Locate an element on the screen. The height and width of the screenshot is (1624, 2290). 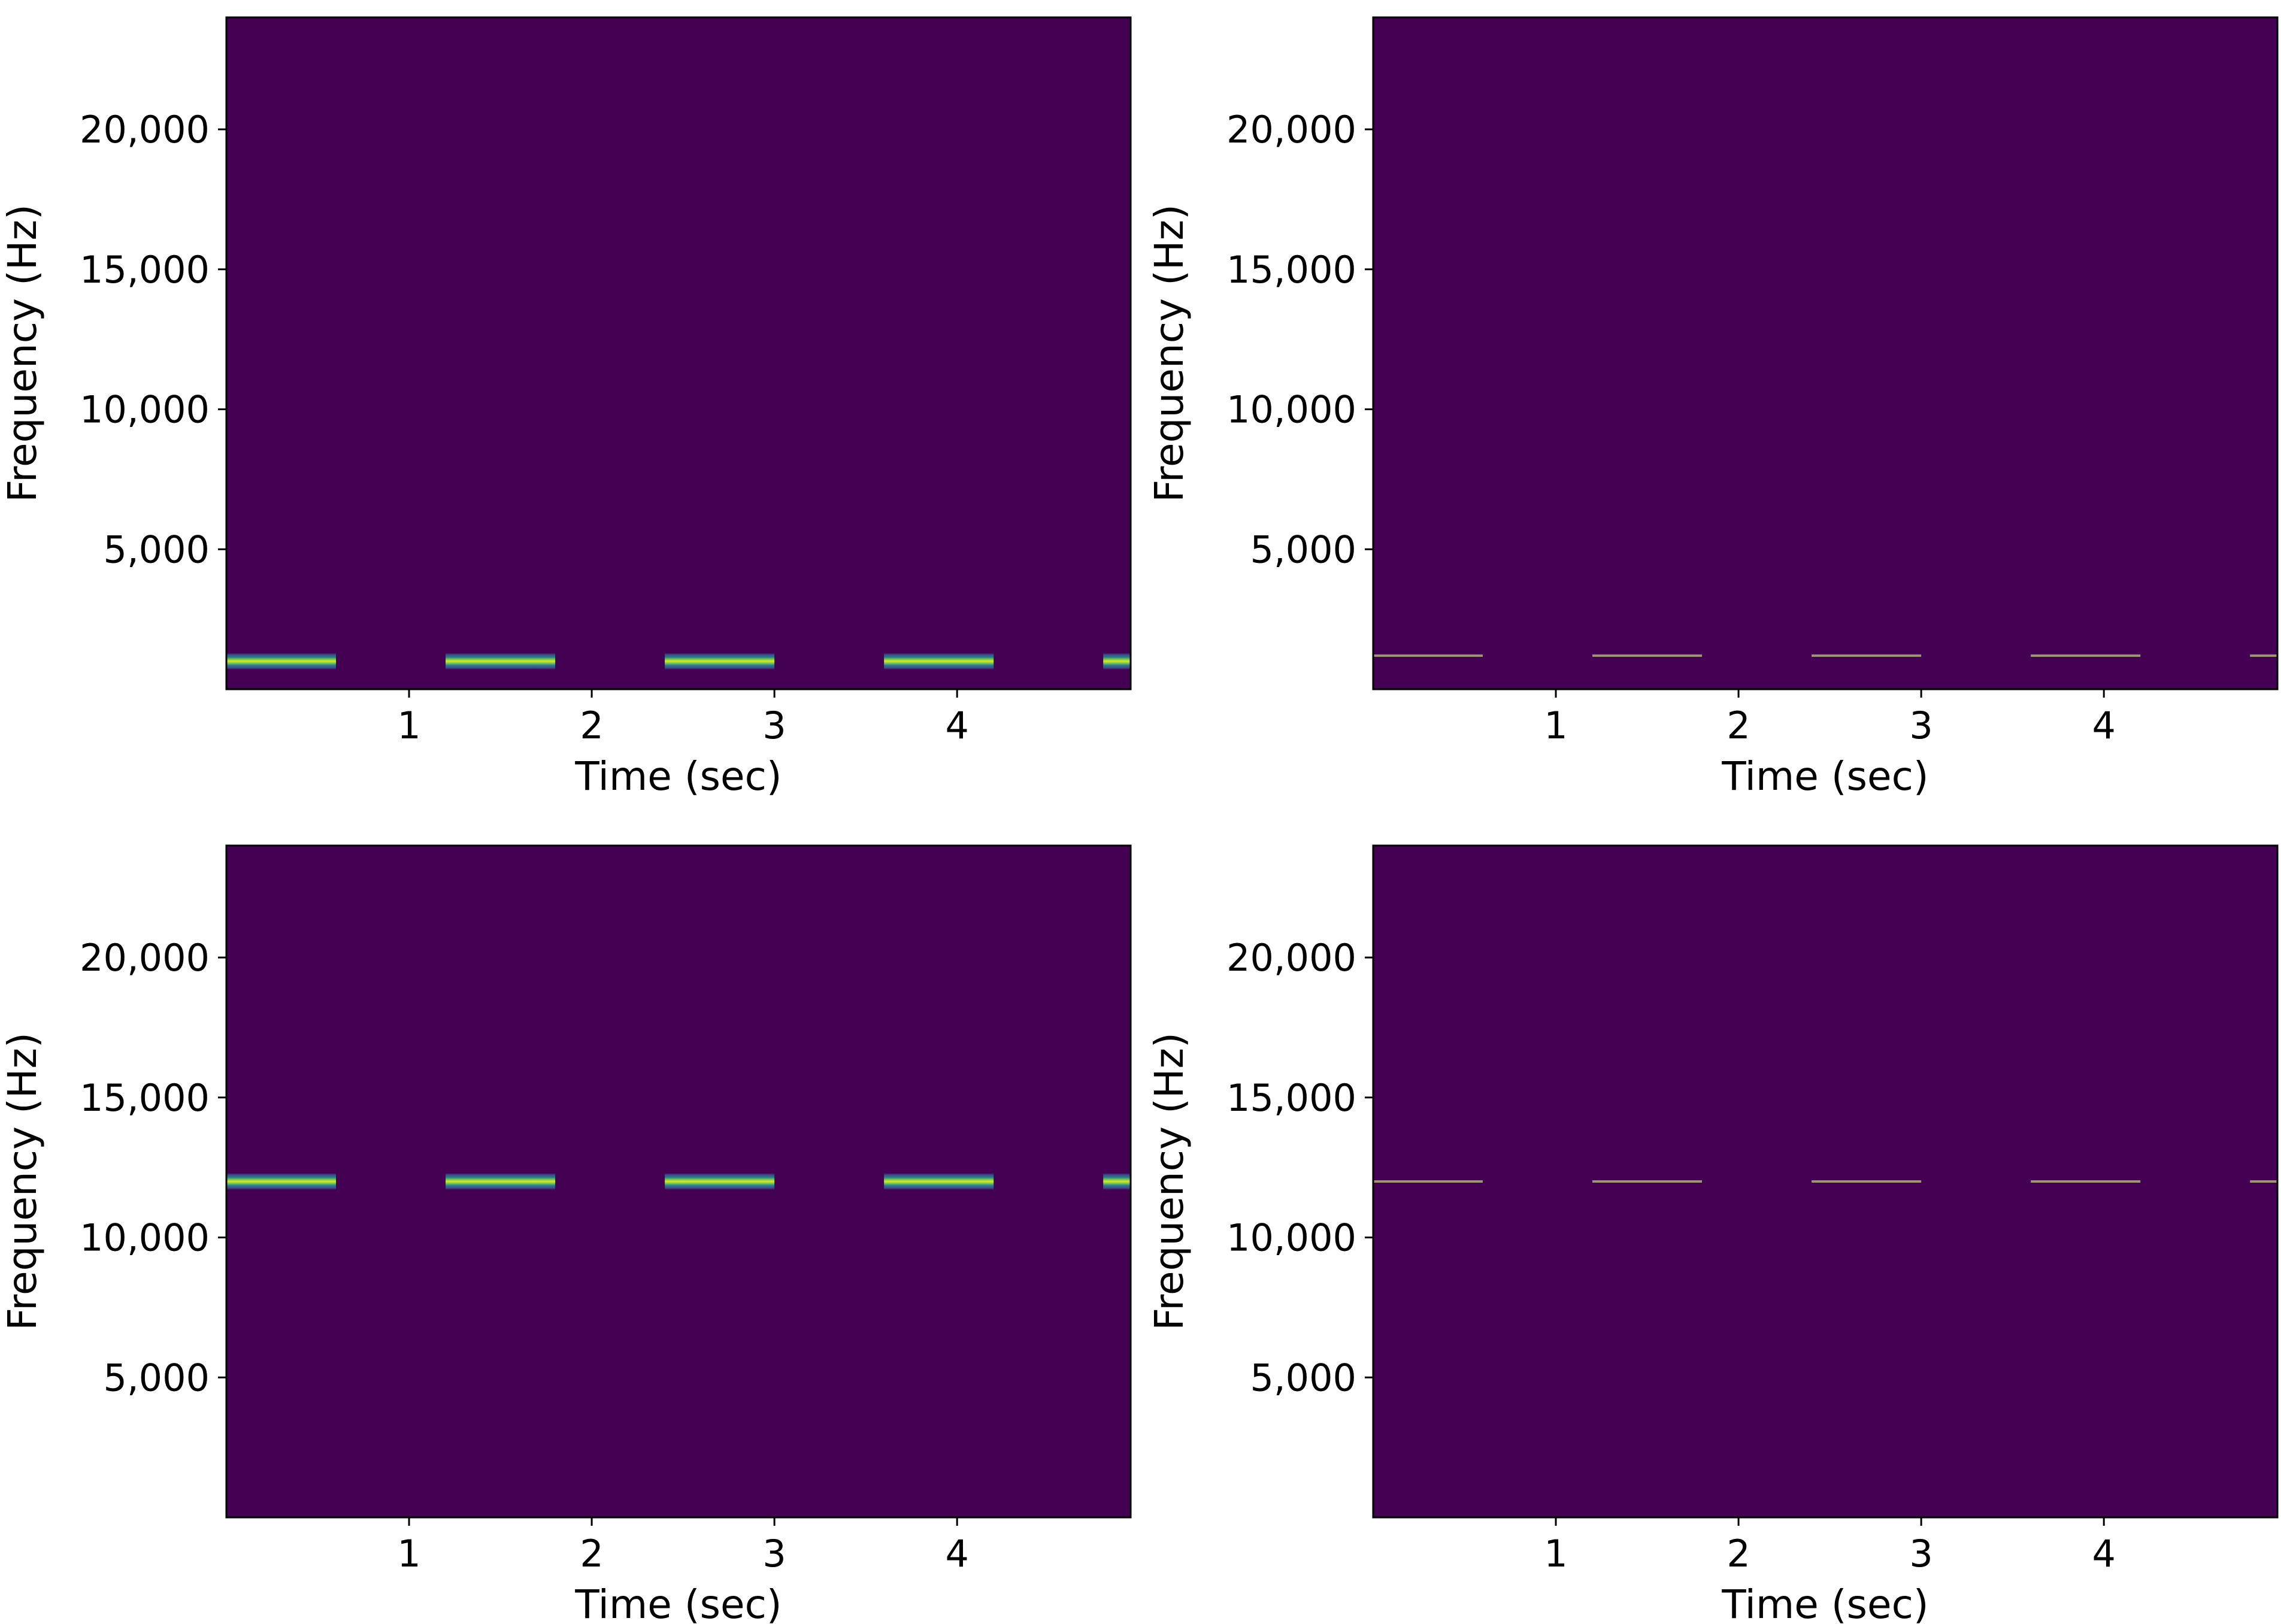
panel-bottom-left-xtick-label-4: 4 is located at coordinates (956, 1553).